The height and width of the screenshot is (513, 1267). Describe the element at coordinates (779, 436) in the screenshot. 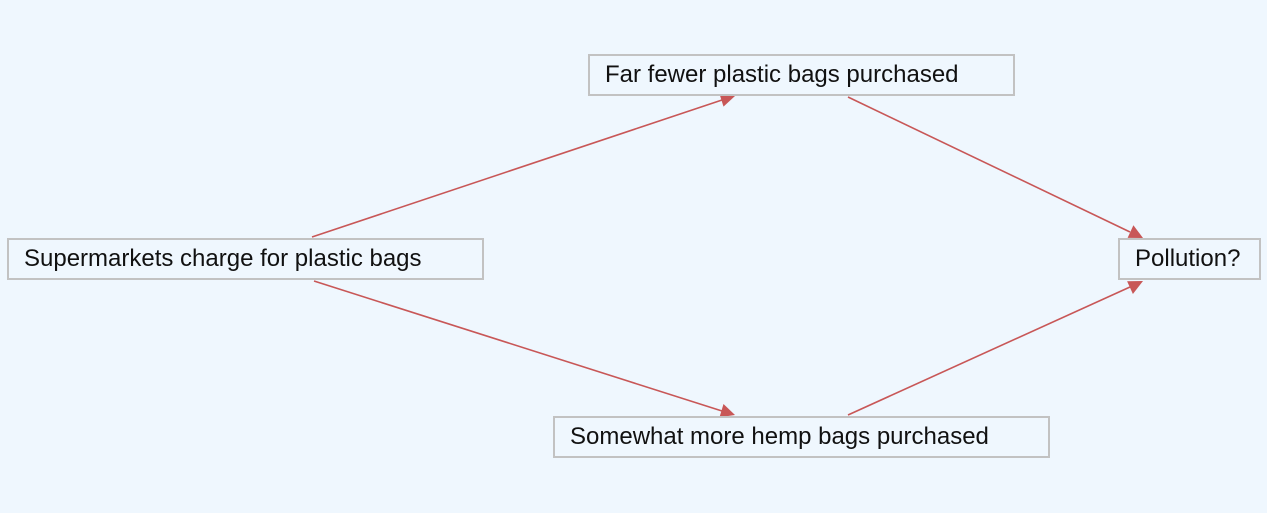

I see `node-label: Somewhat more hemp bags purchased` at that location.